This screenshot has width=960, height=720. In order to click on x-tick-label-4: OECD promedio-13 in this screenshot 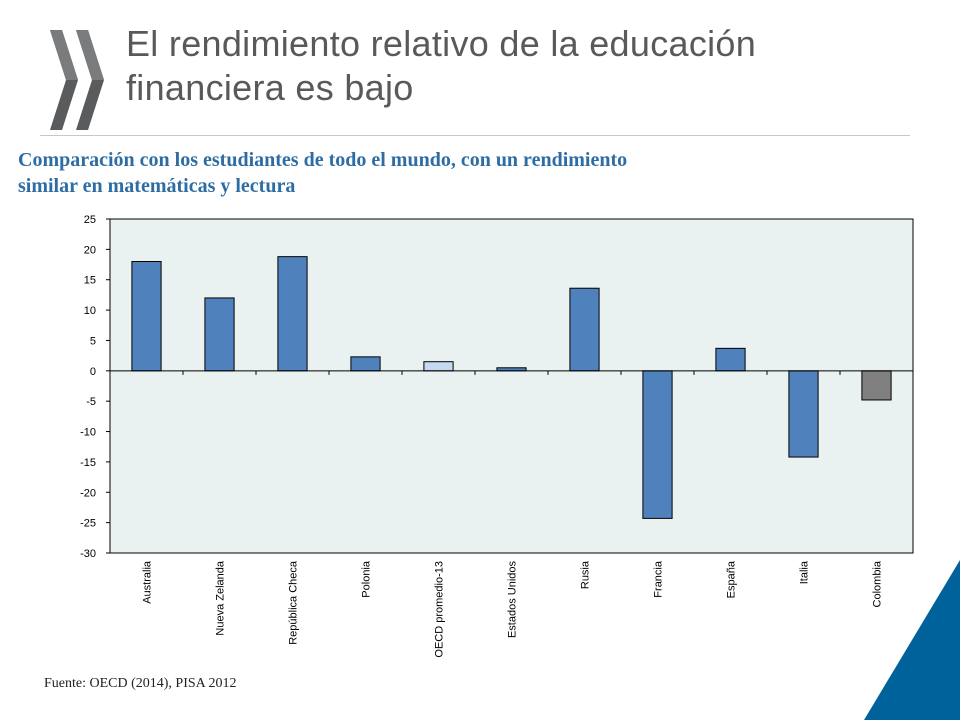, I will do `click(440, 609)`.